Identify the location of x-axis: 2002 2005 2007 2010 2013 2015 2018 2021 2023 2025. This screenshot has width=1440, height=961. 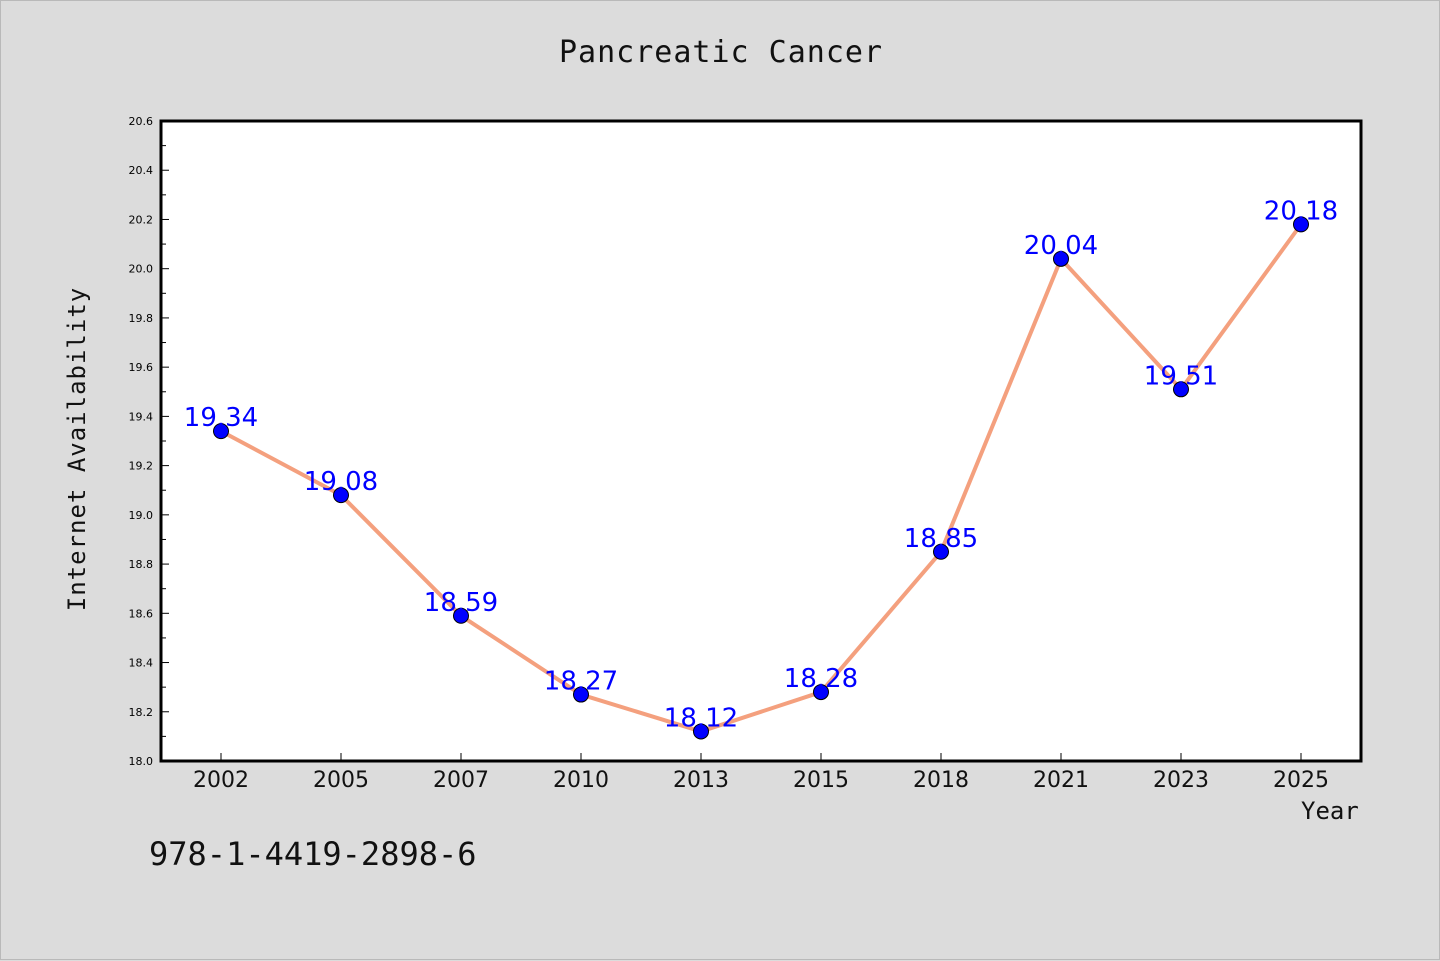
(761, 773).